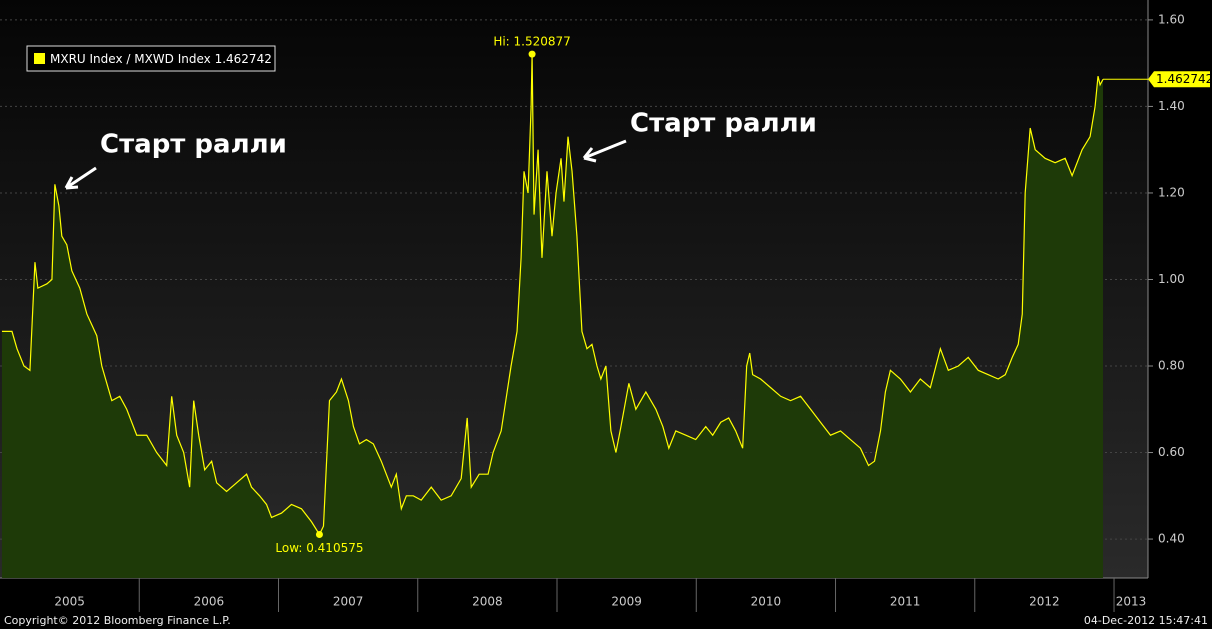 The height and width of the screenshot is (629, 1212). I want to click on legend: MXRU Index / MXWD Index 1.462742, so click(151, 58).